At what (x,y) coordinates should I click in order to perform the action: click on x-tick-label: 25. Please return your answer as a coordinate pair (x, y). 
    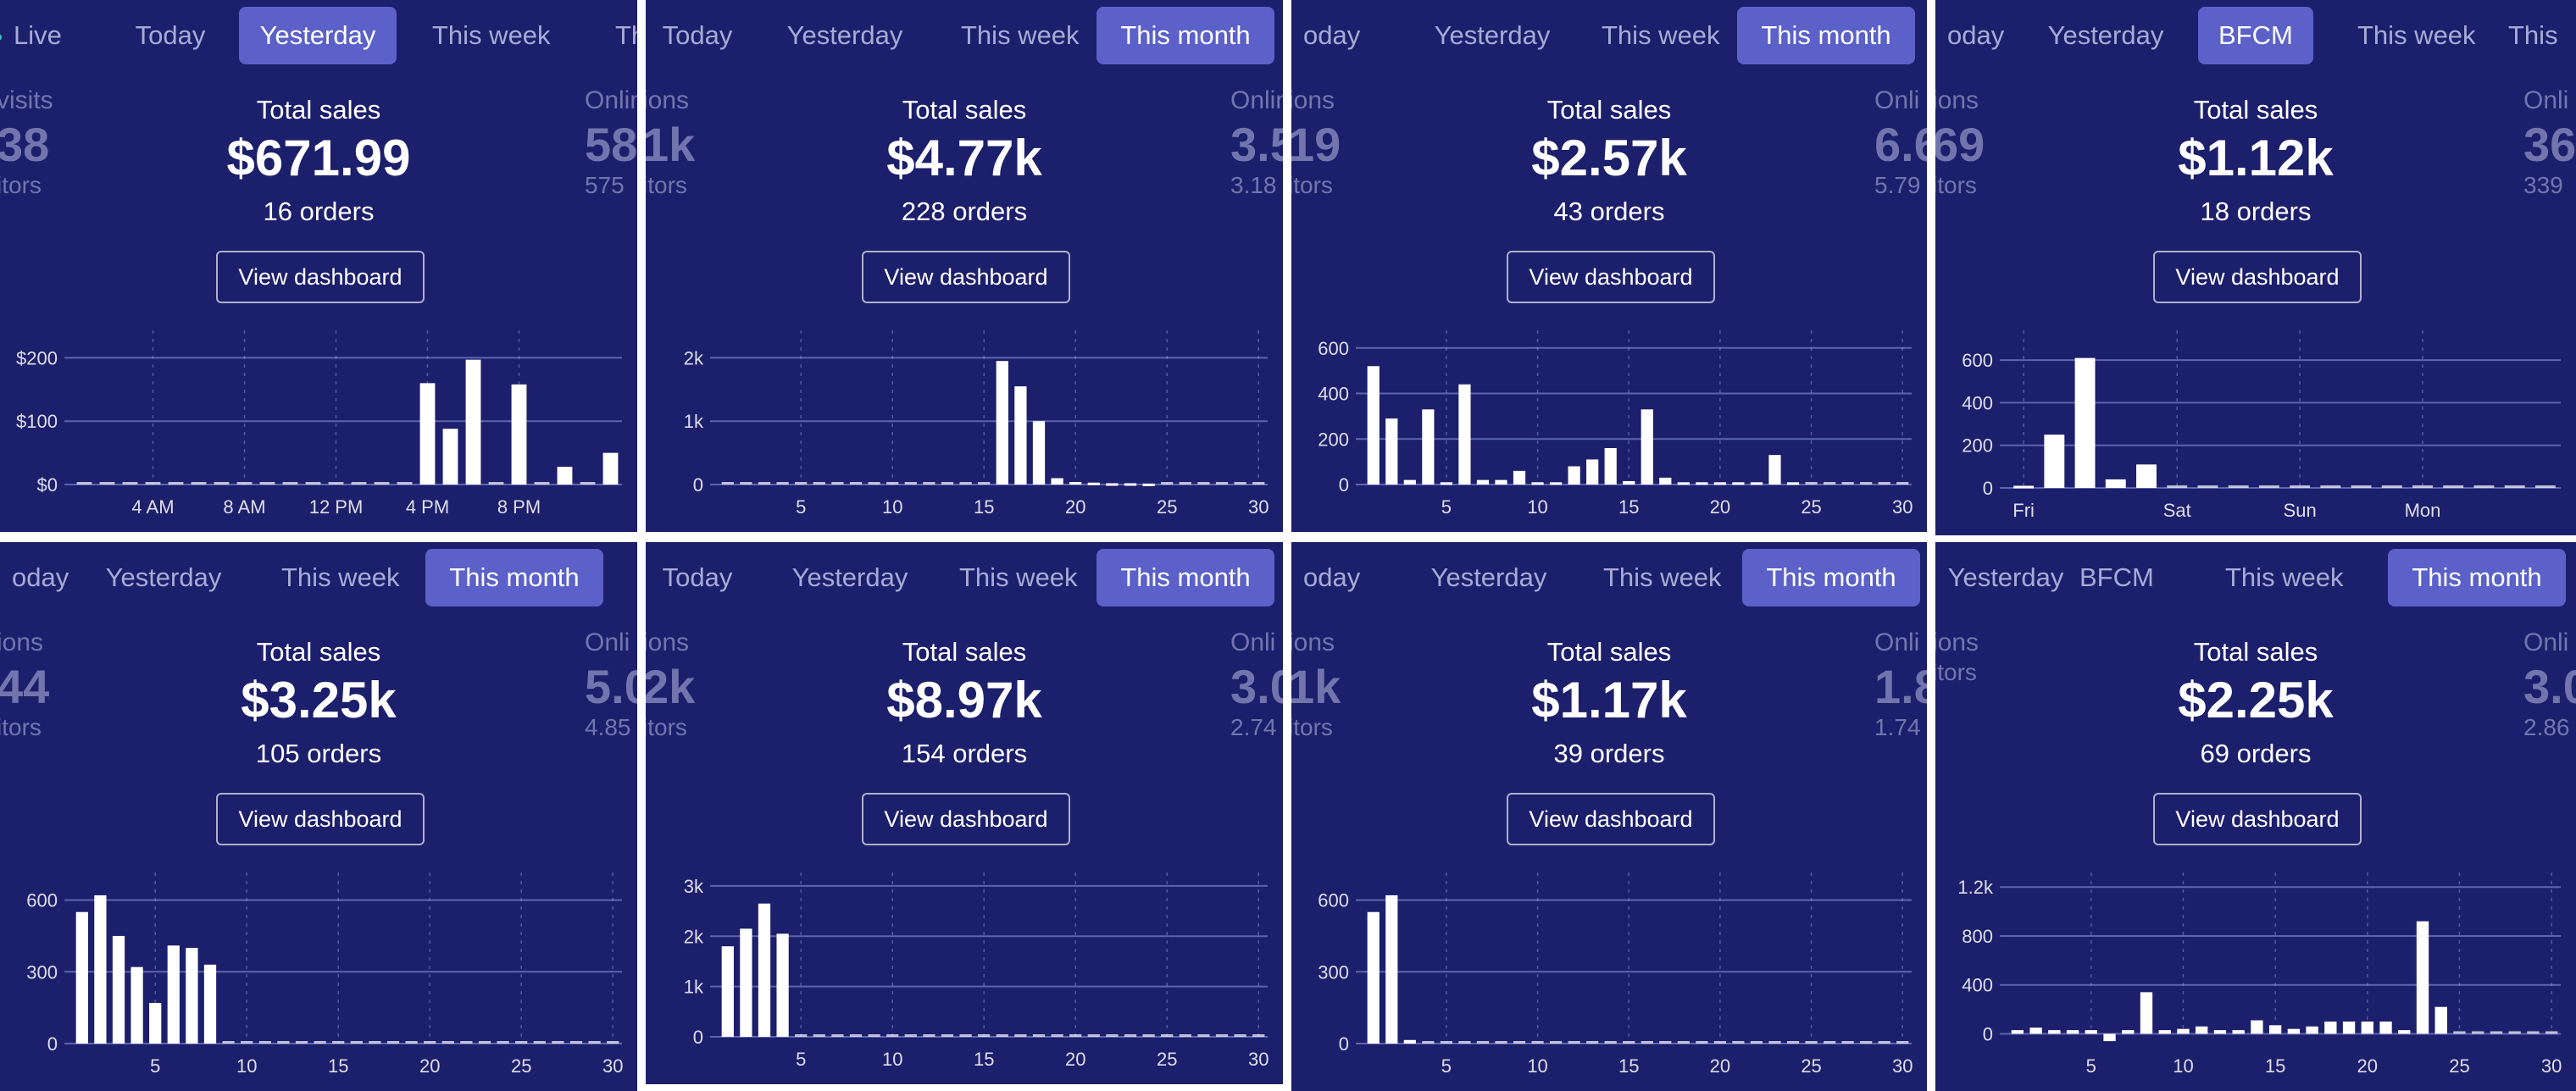
    Looking at the image, I should click on (1811, 507).